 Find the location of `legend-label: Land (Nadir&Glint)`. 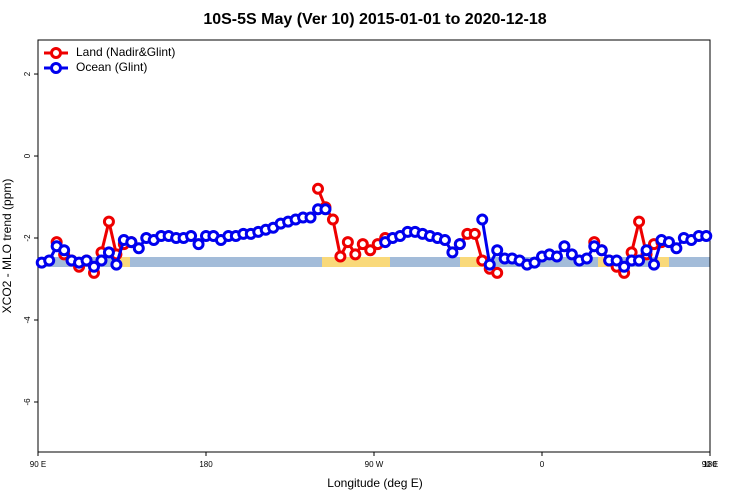

legend-label: Land (Nadir&Glint) is located at coordinates (125, 52).